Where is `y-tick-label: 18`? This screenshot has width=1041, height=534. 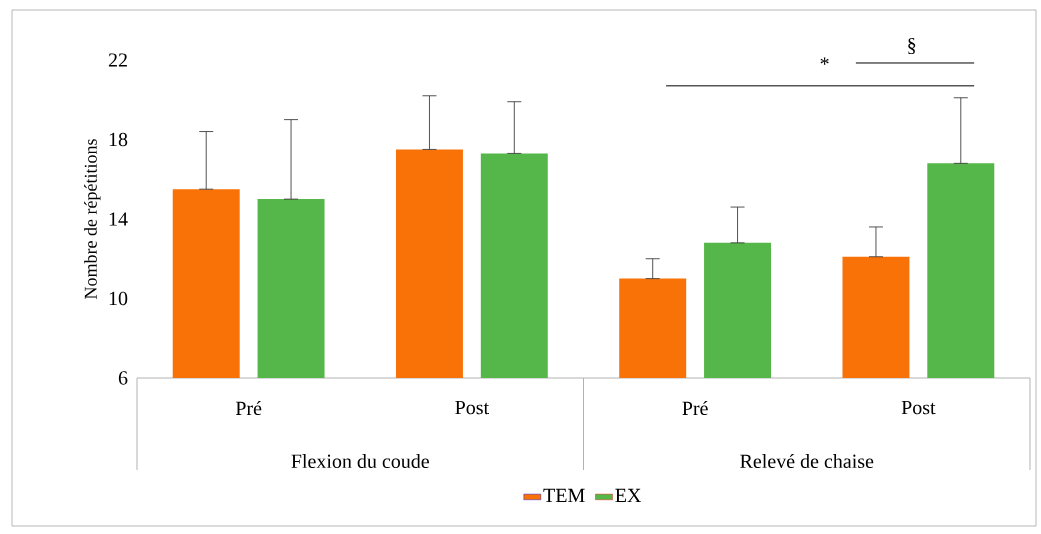
y-tick-label: 18 is located at coordinates (118, 139).